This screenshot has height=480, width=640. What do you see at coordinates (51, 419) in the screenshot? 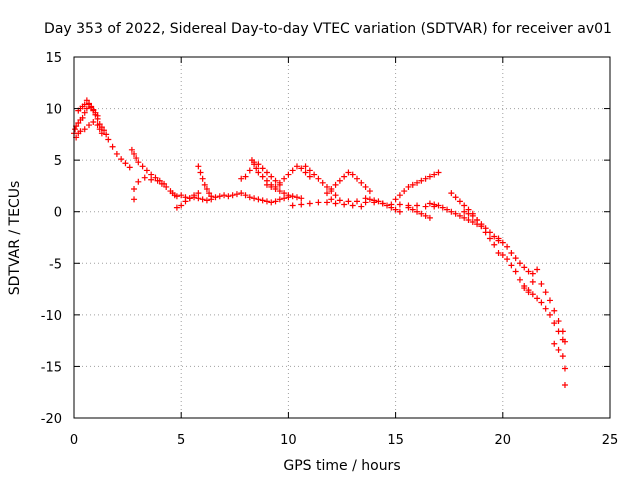
I see `y-tick-label: -20` at bounding box center [51, 419].